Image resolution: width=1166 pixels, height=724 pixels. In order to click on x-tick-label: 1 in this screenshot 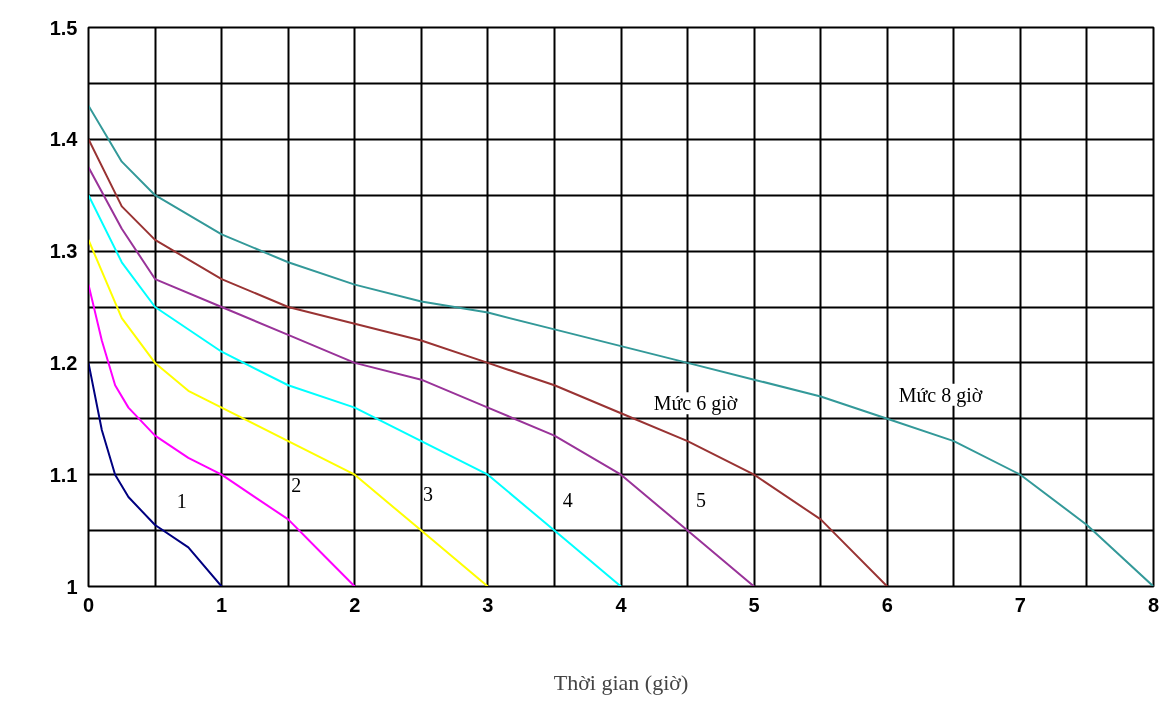, I will do `click(222, 604)`.